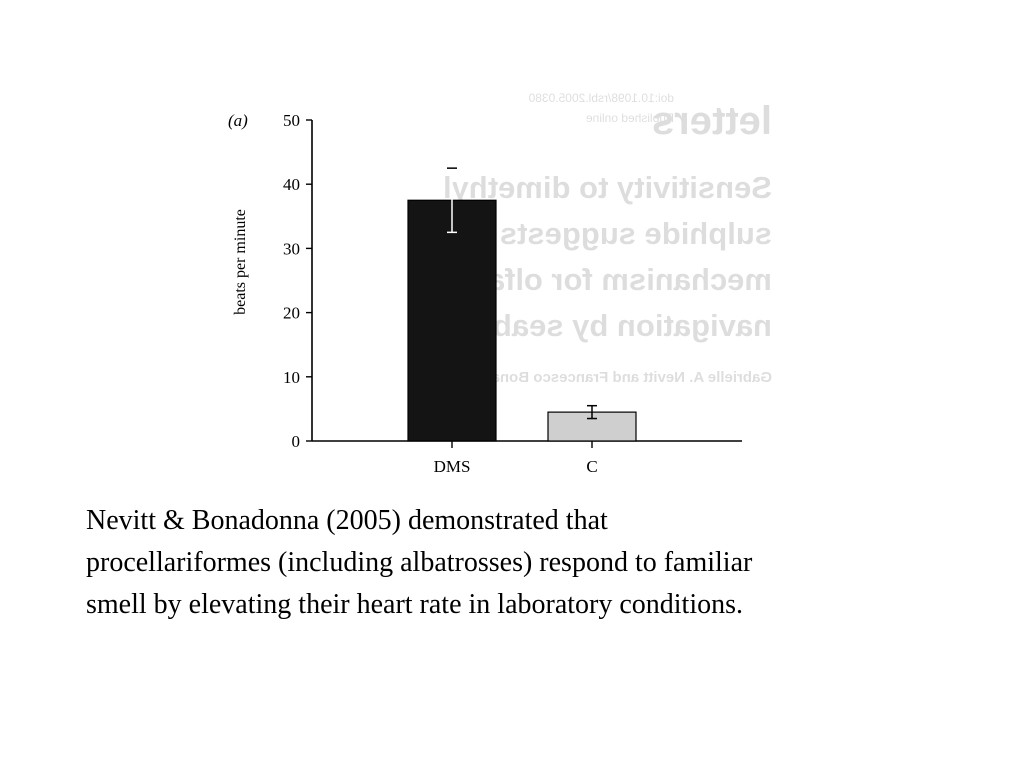 This screenshot has width=1024, height=768. What do you see at coordinates (291, 313) in the screenshot?
I see `y-tick-label: 20` at bounding box center [291, 313].